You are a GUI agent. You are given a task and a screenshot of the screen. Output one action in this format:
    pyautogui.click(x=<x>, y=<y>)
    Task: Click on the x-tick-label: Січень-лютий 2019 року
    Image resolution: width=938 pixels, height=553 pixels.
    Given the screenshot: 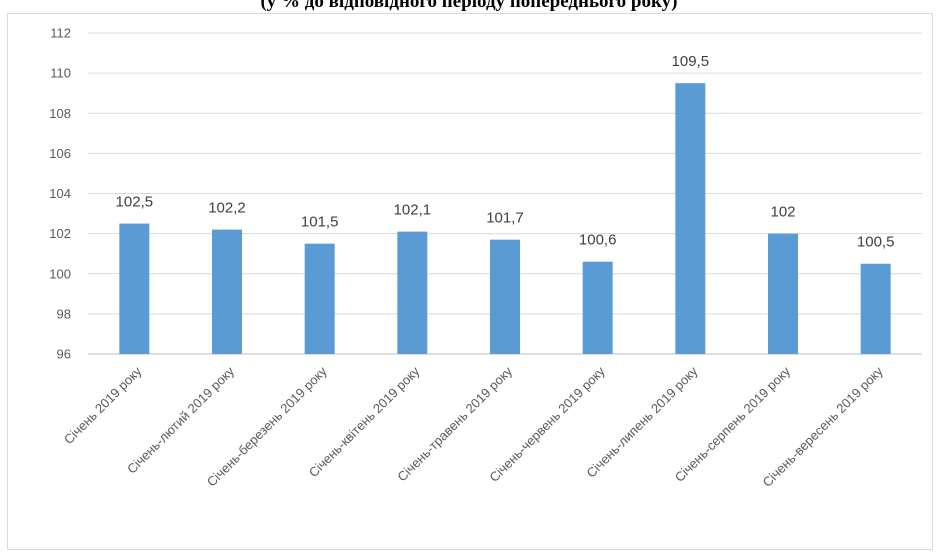 What is the action you would take?
    pyautogui.click(x=181, y=420)
    